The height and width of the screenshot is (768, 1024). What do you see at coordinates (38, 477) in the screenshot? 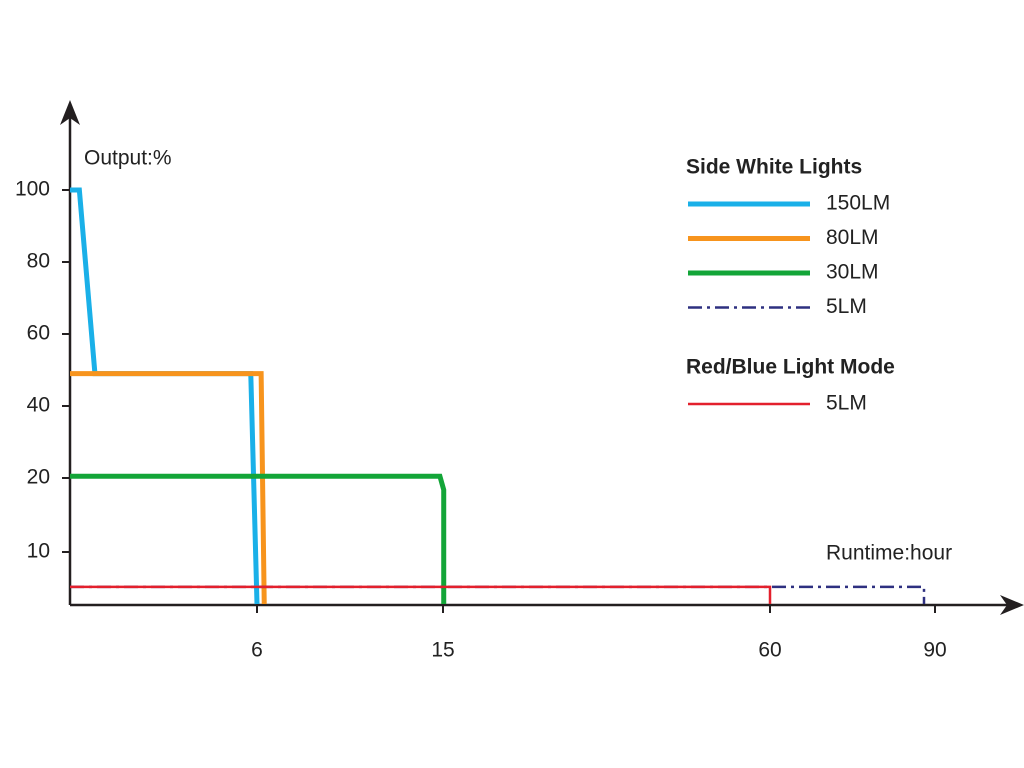
I see `y-tick-label: 20` at bounding box center [38, 477].